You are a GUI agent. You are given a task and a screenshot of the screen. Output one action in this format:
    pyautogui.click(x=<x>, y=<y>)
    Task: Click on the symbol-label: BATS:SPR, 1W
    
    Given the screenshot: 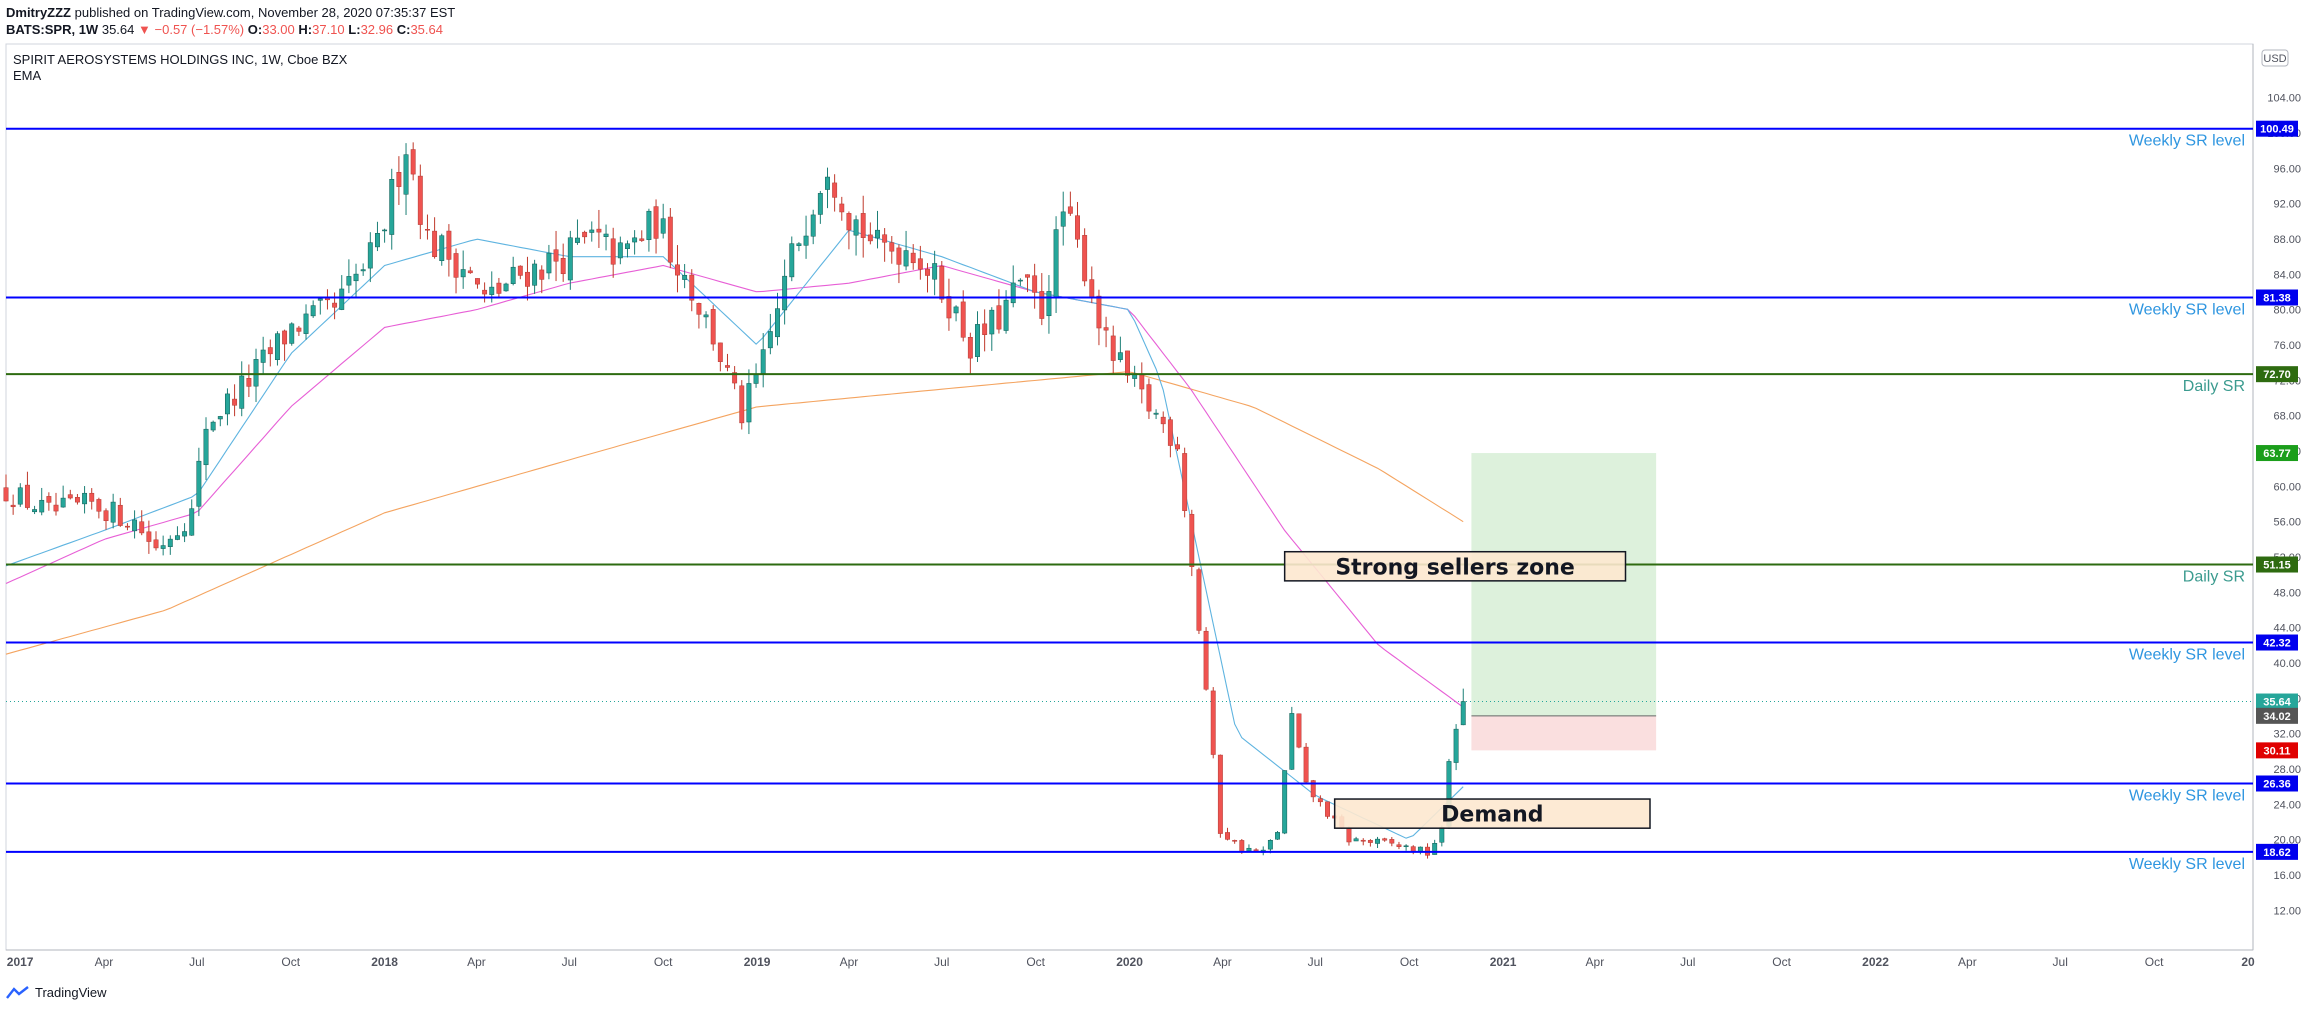 What is the action you would take?
    pyautogui.click(x=52, y=29)
    